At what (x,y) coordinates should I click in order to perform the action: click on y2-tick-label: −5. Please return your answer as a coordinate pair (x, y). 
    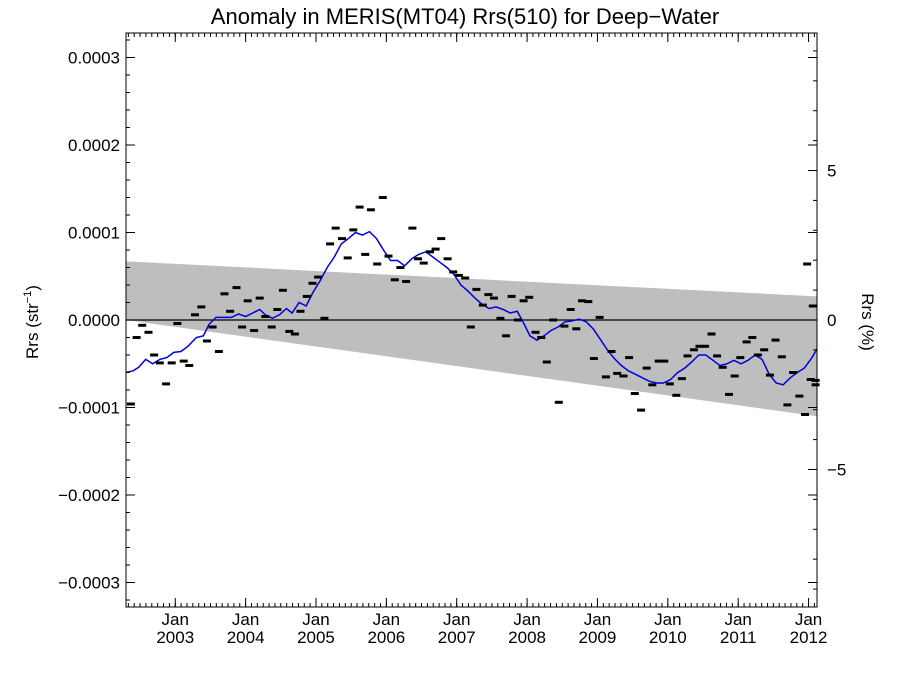
    Looking at the image, I should click on (836, 469).